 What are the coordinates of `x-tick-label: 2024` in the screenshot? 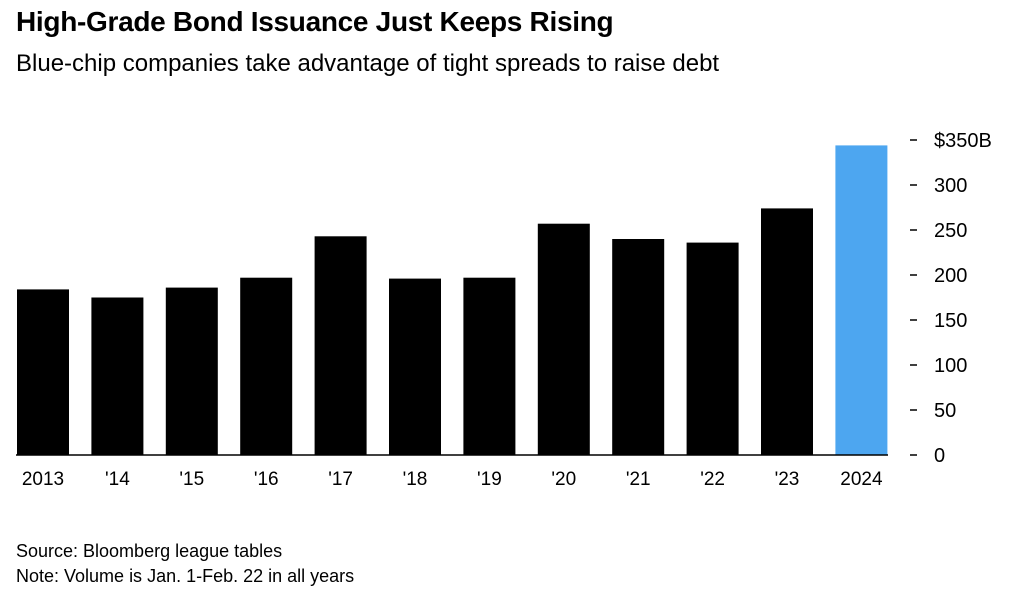 It's located at (861, 479).